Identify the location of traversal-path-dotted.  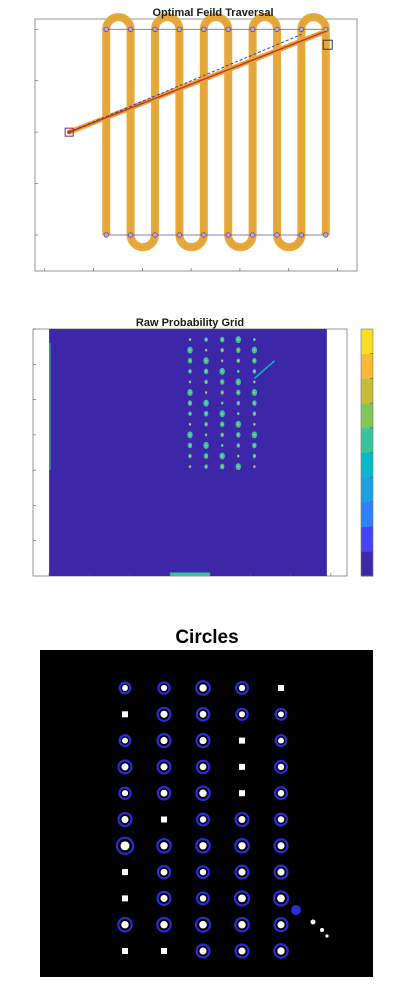
(216, 132).